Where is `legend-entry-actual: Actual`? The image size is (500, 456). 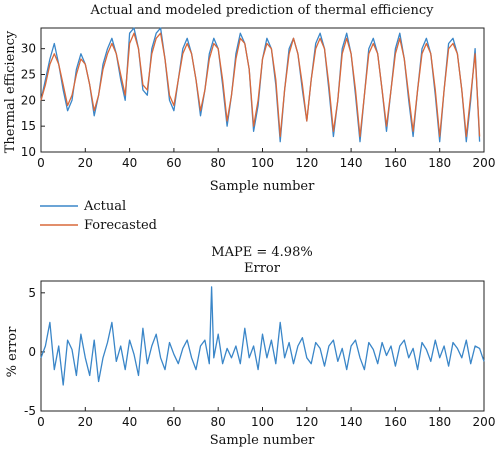 legend-entry-actual: Actual is located at coordinates (83, 206).